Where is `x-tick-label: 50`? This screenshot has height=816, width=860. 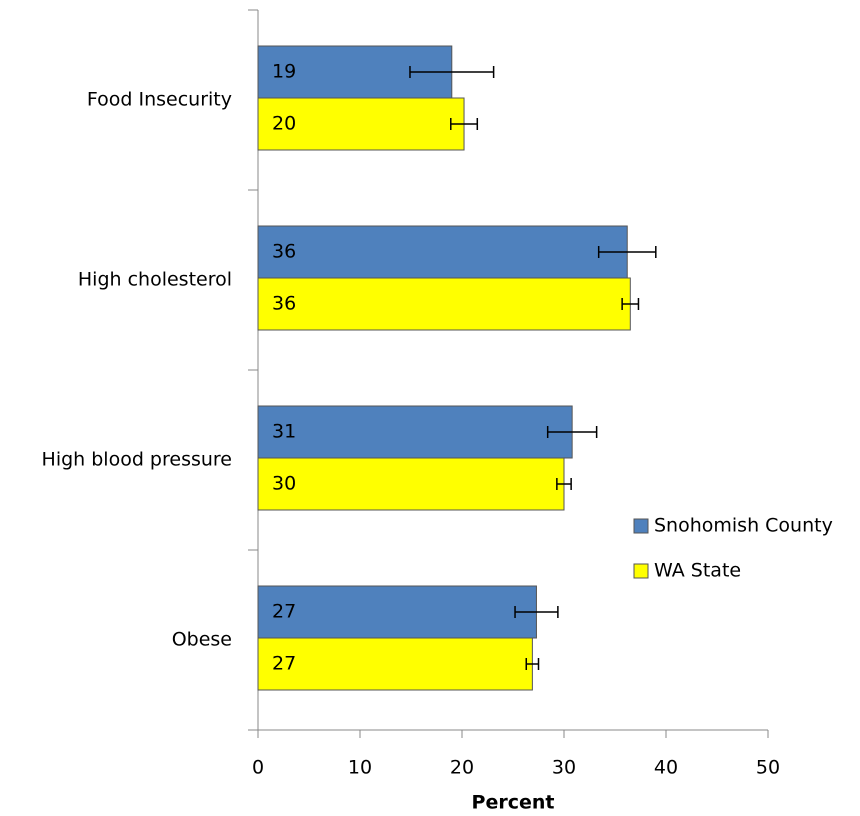 x-tick-label: 50 is located at coordinates (768, 768).